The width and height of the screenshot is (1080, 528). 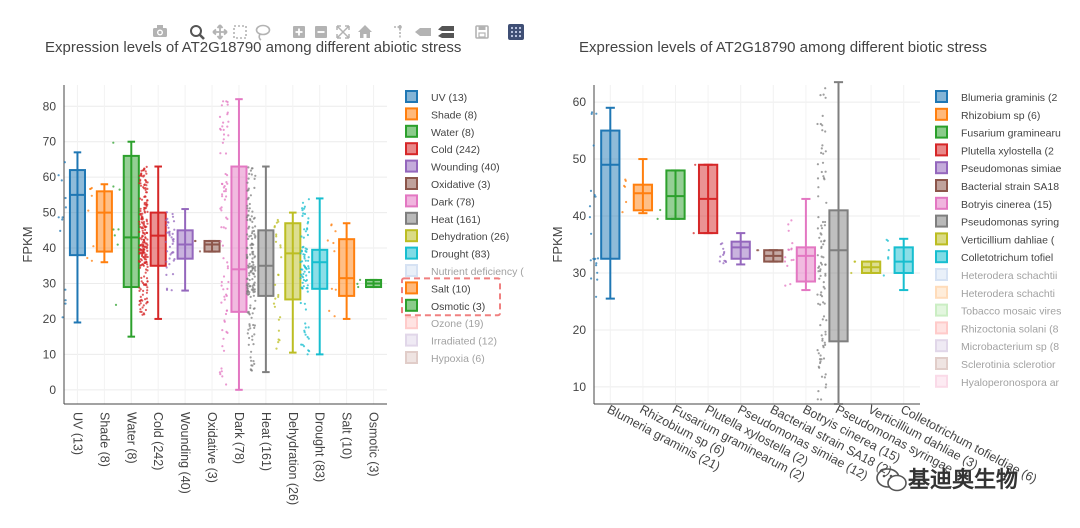 What do you see at coordinates (832, 243) in the screenshot?
I see `box-pseudomonas-syring: Pseudomonas syring` at bounding box center [832, 243].